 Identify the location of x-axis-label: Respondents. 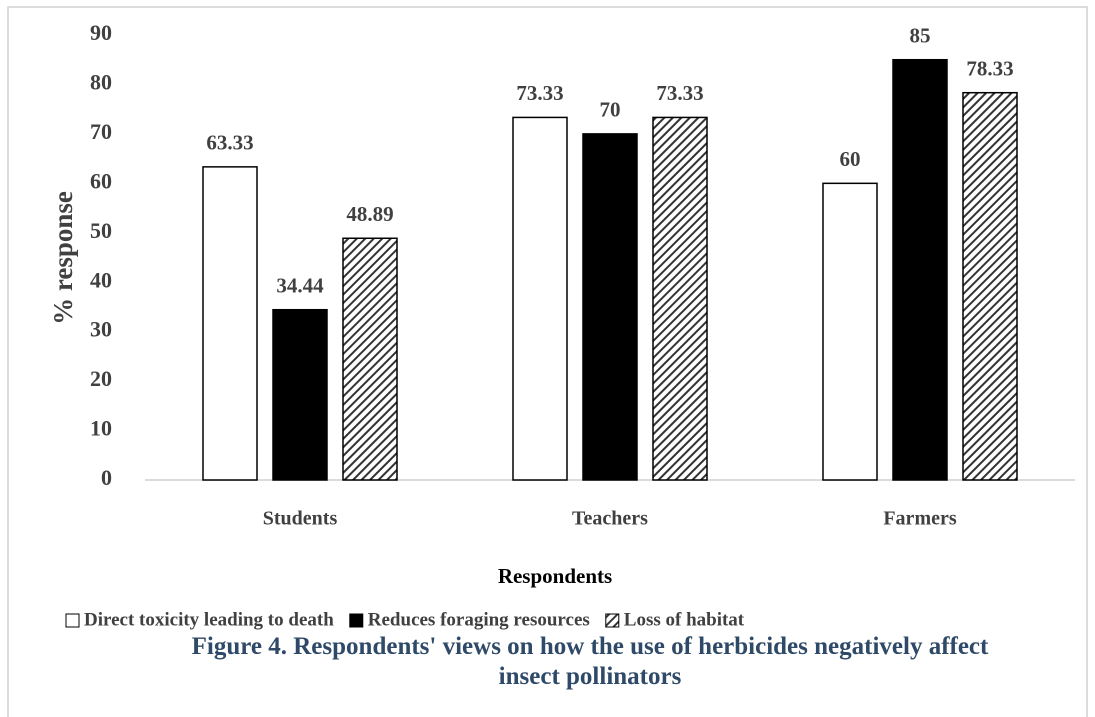
(555, 576).